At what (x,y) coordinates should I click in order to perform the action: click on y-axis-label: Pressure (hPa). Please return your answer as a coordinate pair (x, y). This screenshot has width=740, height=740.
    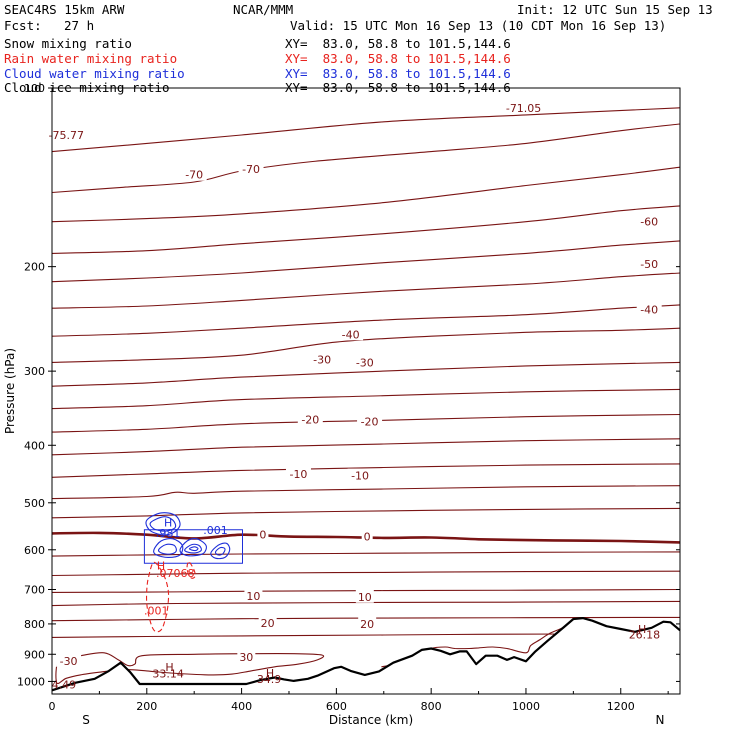
    Looking at the image, I should click on (10, 391).